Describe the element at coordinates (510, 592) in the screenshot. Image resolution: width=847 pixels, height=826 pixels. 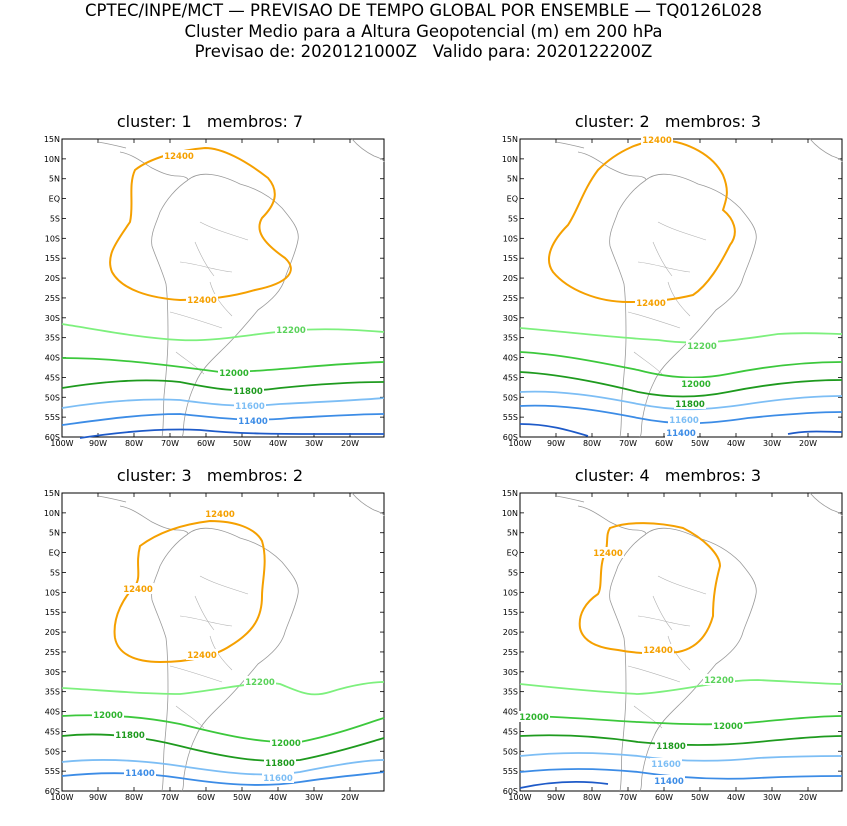
I see `lat-label: 10S` at that location.